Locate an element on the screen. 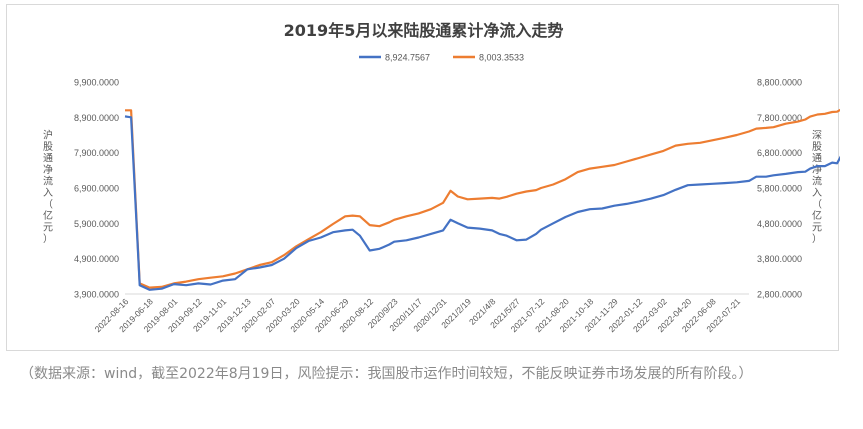  y-right-tick-label: 6,800.0000 is located at coordinates (779, 153).